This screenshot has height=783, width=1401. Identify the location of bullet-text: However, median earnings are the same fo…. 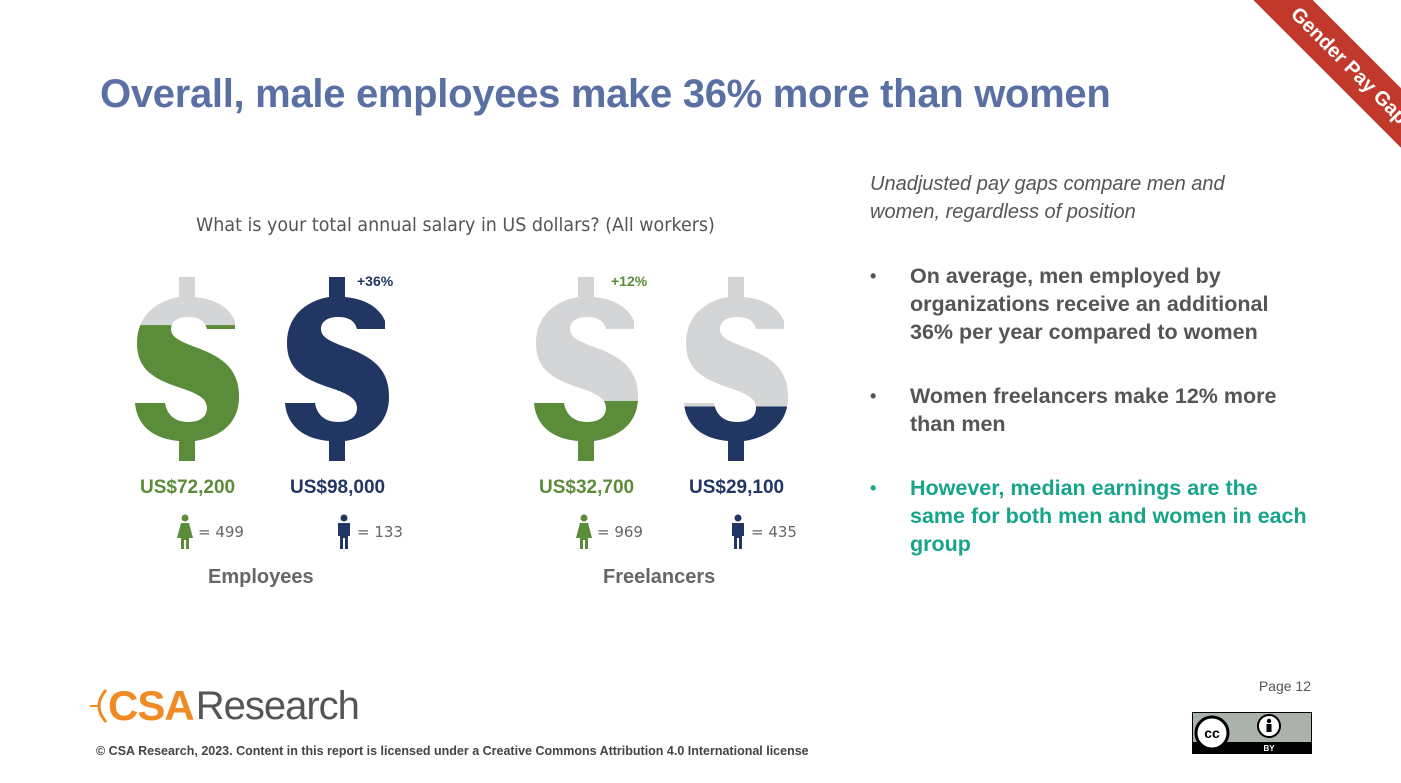
(1108, 516).